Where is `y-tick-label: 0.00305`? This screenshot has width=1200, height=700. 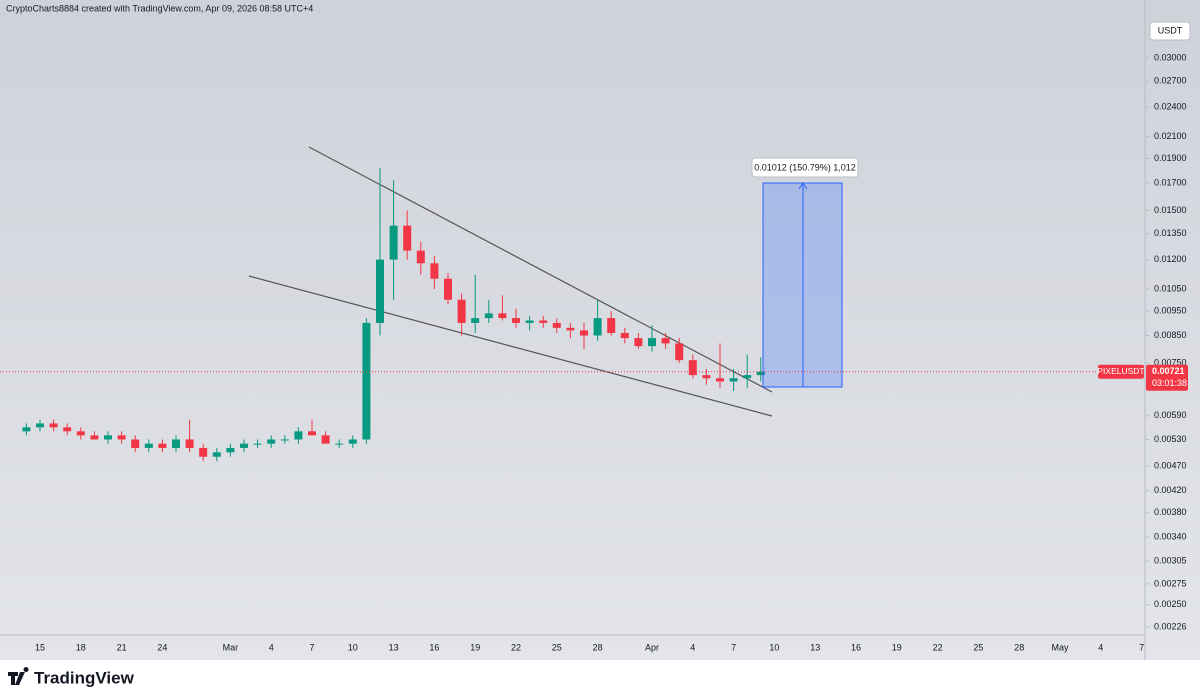
y-tick-label: 0.00305 is located at coordinates (1170, 560).